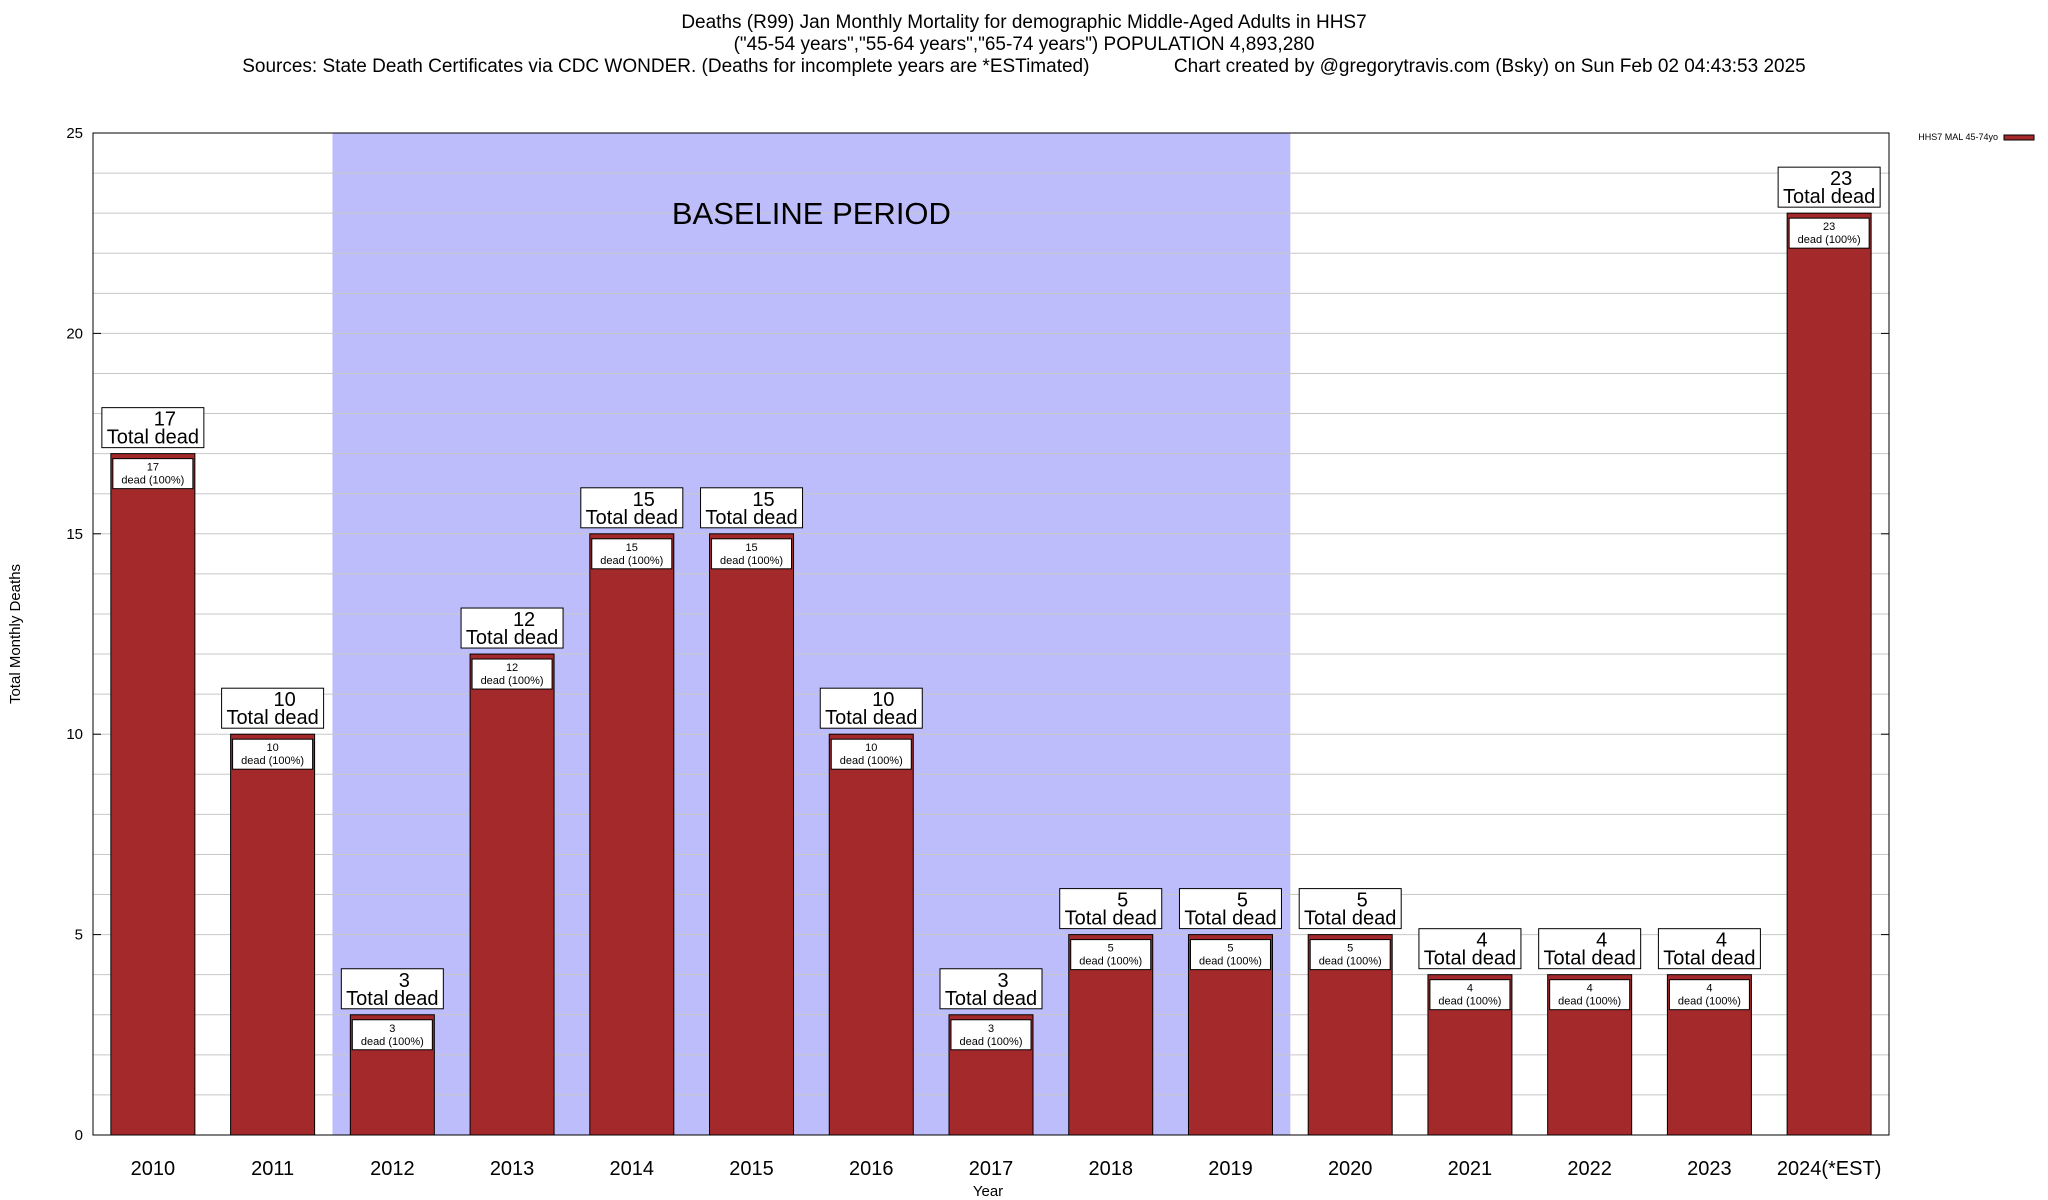 This screenshot has width=2048, height=1200. What do you see at coordinates (74, 534) in the screenshot?
I see `y-tick-label: 15` at bounding box center [74, 534].